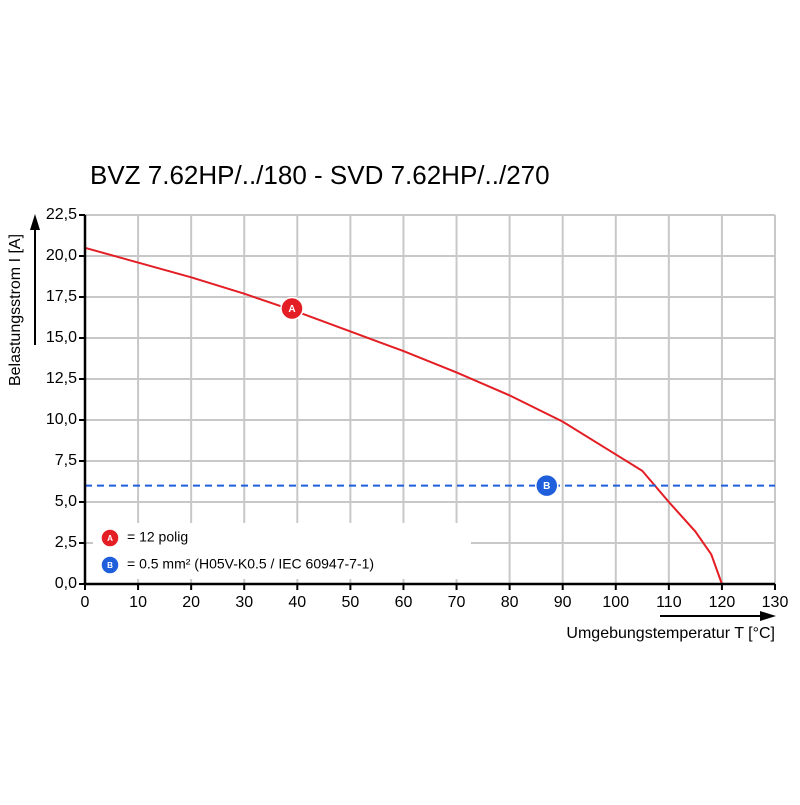  I want to click on x-tick-label: 20, so click(191, 602).